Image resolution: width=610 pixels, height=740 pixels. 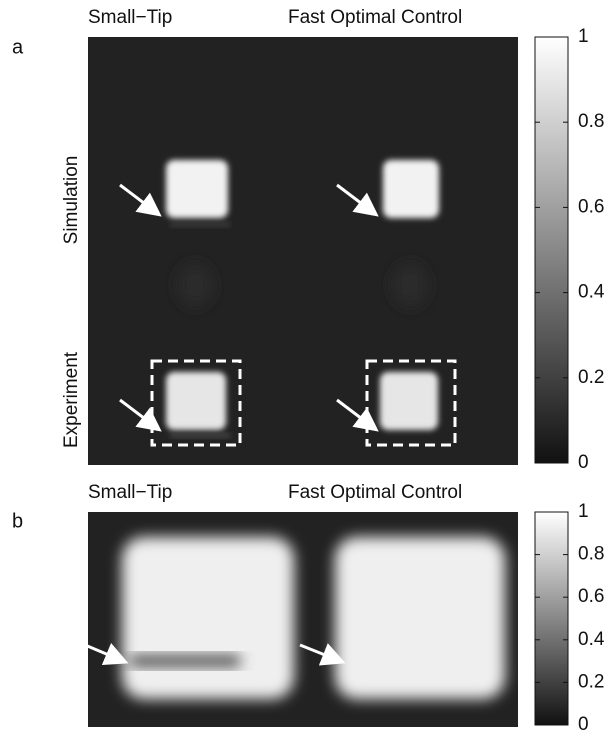 What do you see at coordinates (71, 200) in the screenshot?
I see `row-label: Simulation` at bounding box center [71, 200].